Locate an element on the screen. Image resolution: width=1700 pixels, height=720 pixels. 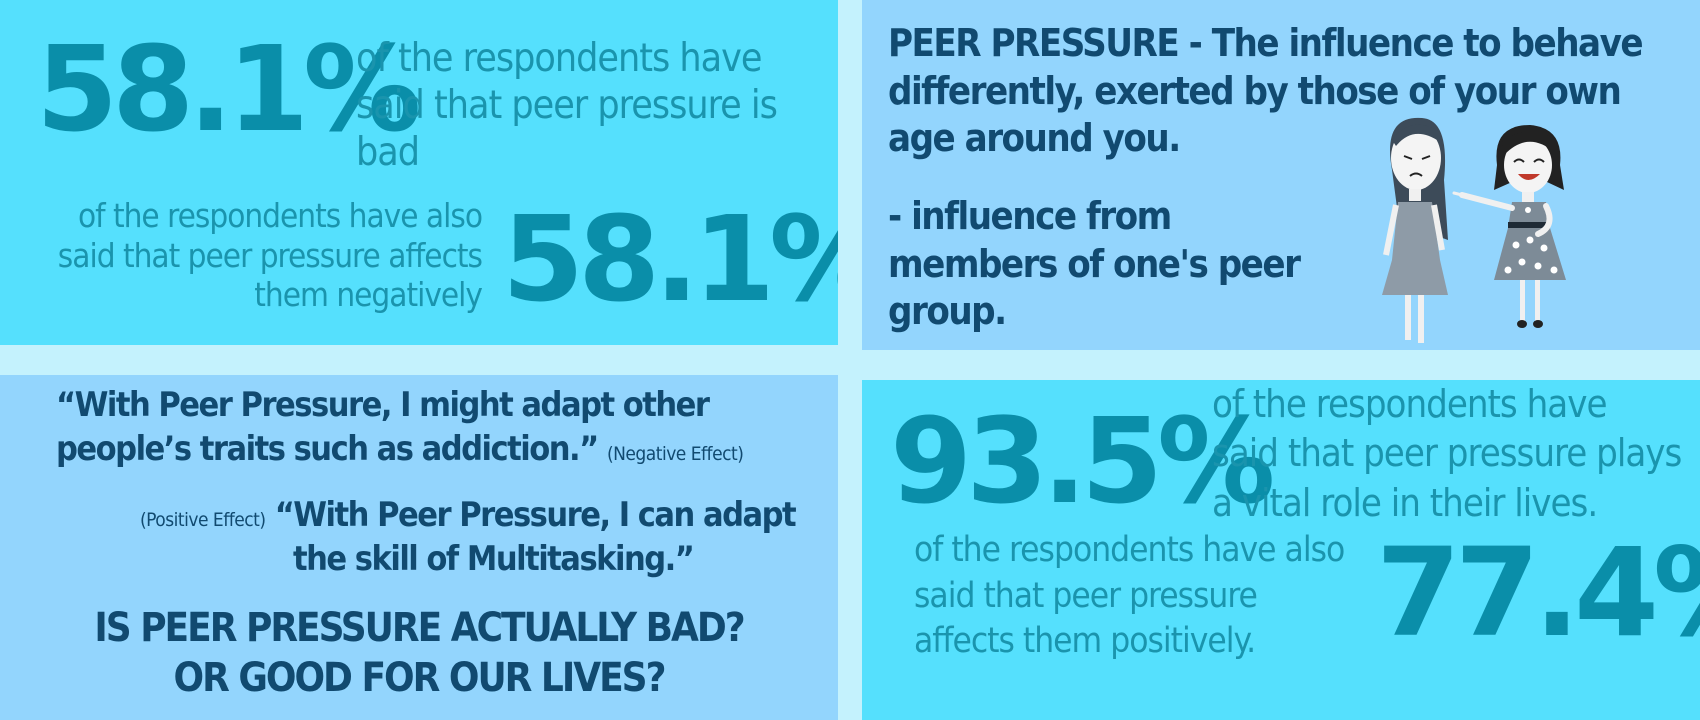
closing-question-line-2: OR GOOD FOR OUR LIVES? is located at coordinates (420, 678).